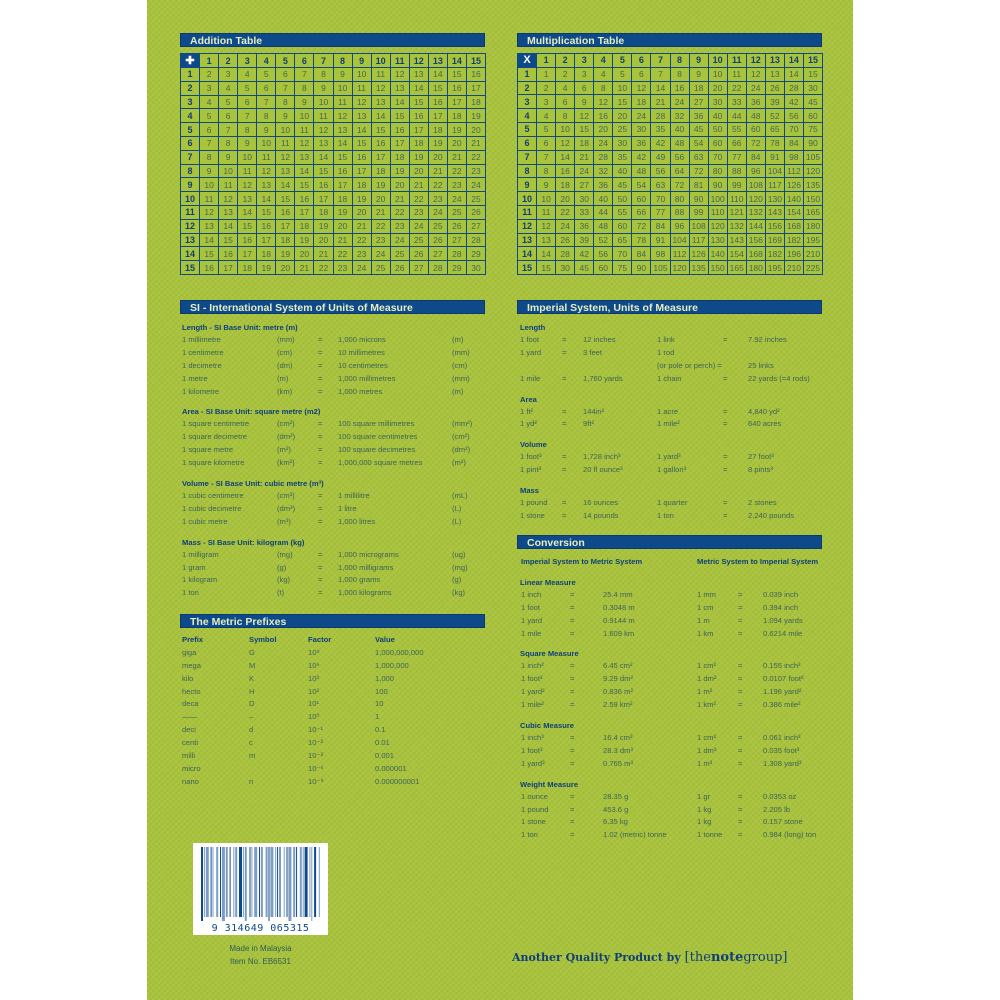  I want to click on table-cell: 169, so click(774, 240).